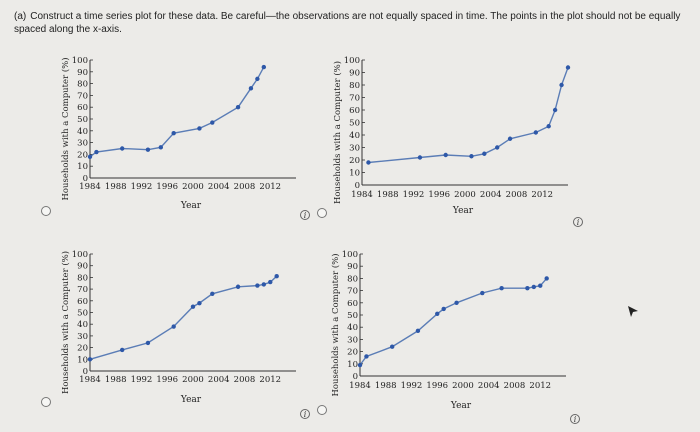  I want to click on option-a-info-icon: i, so click(305, 215).